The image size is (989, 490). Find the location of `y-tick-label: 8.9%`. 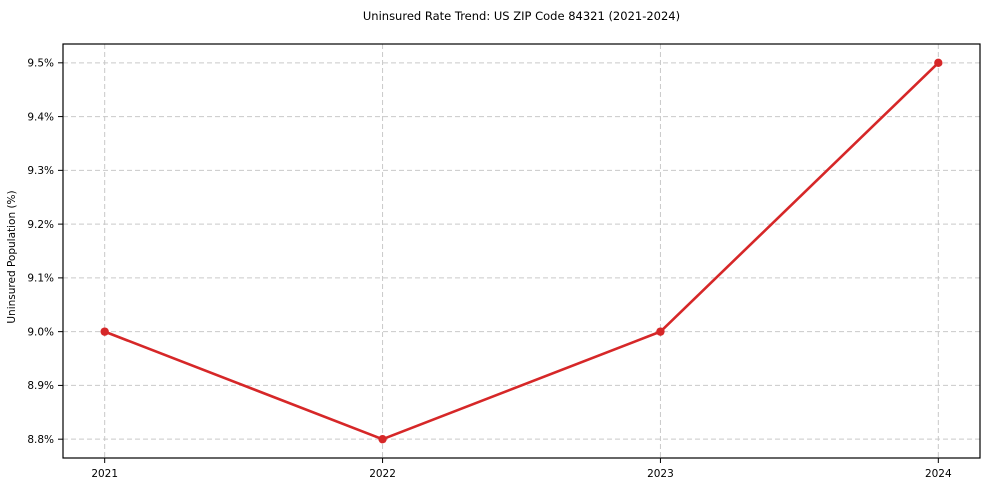

y-tick-label: 8.9% is located at coordinates (40, 386).